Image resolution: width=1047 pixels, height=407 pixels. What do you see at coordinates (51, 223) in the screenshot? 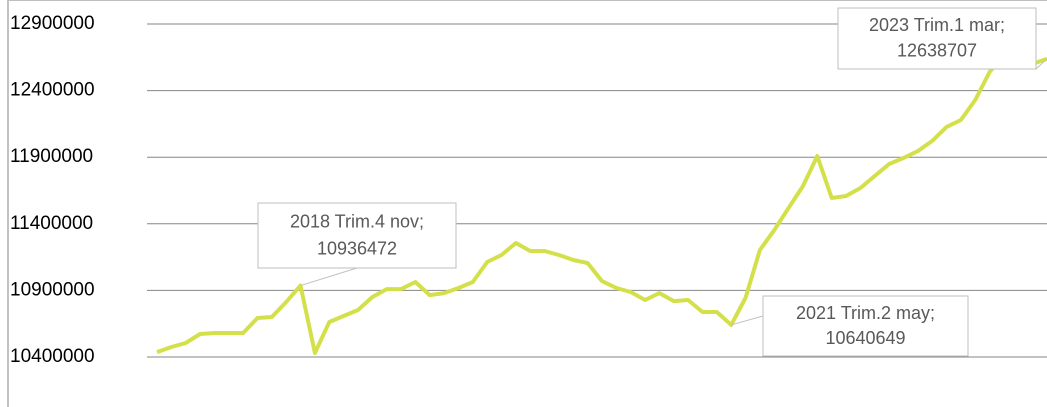
I see `y-tick-label: 11400000` at bounding box center [51, 223].